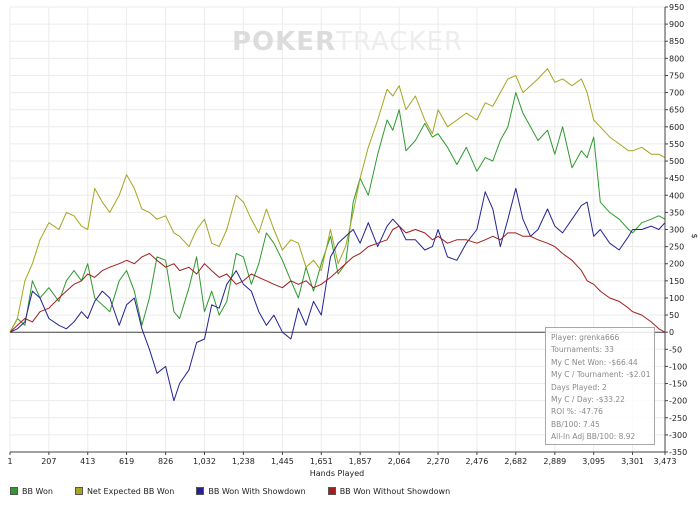  I want to click on y-tick-label: -350, so click(678, 452).